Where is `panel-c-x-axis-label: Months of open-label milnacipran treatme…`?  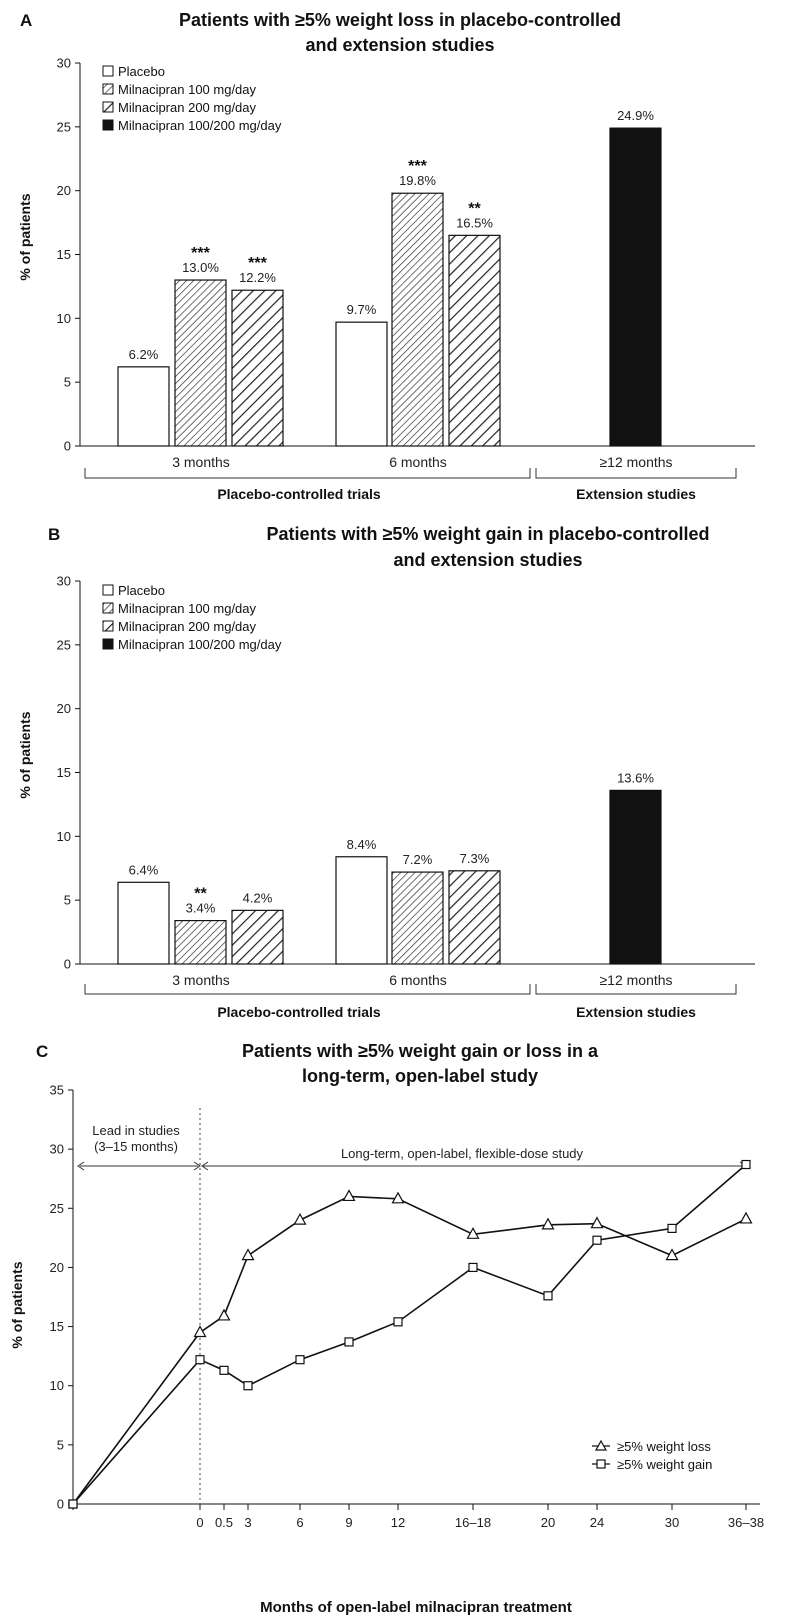
panel-c-x-axis-label: Months of open-label milnacipran treatme… is located at coordinates (416, 1607).